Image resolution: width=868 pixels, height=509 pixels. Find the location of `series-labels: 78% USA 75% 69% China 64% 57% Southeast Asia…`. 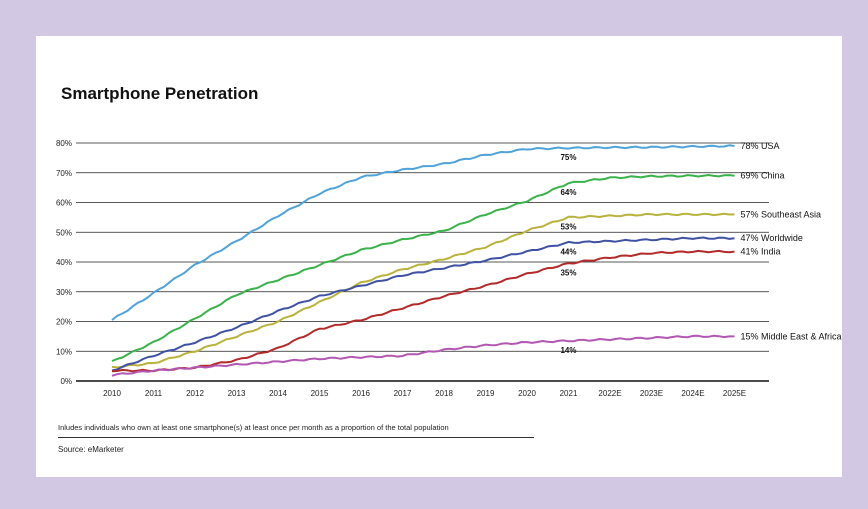

series-labels: 78% USA 75% 69% China 64% 57% Southeast Asia… is located at coordinates (700, 248).